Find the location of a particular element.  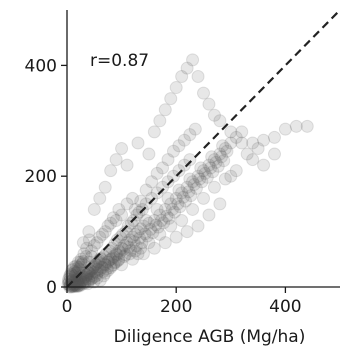

y-tick-label: 0 is located at coordinates (51, 288).